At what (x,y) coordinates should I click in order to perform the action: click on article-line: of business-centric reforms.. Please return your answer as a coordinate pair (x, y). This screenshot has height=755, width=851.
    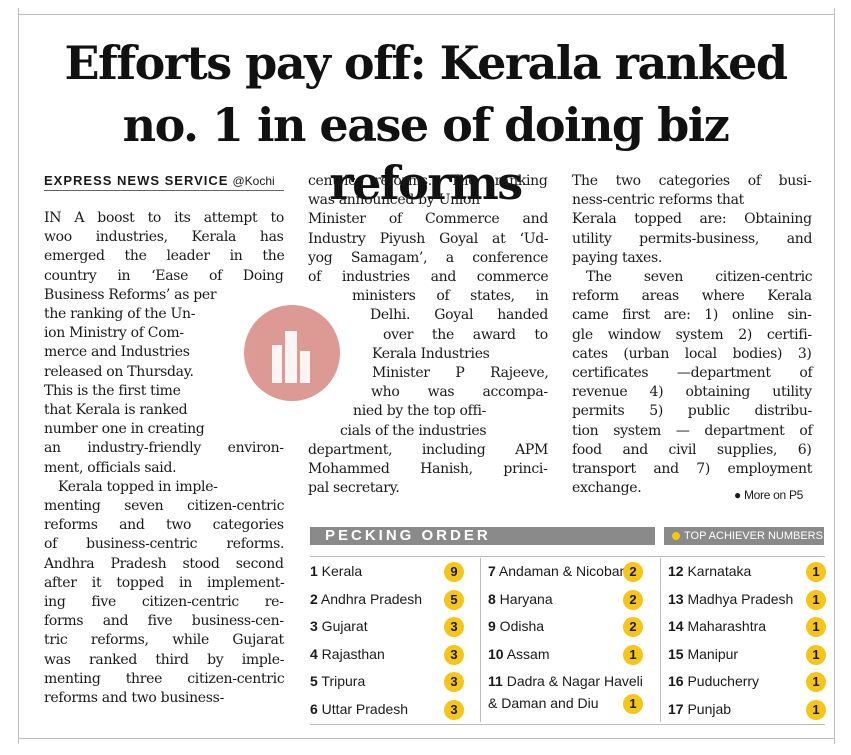
    Looking at the image, I should click on (164, 544).